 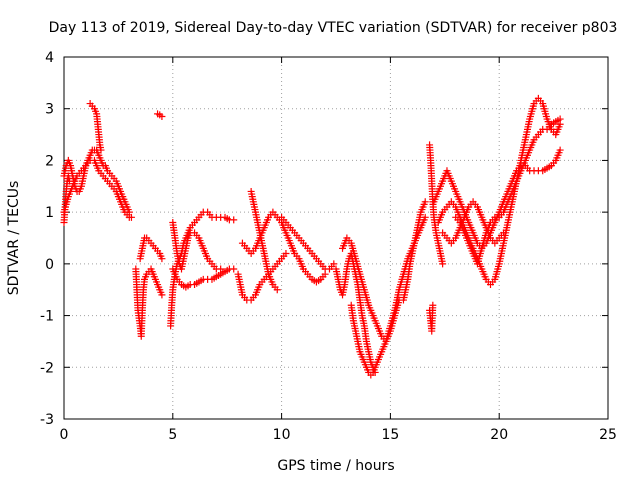 I want to click on series-track-s, so click(x=436, y=204).